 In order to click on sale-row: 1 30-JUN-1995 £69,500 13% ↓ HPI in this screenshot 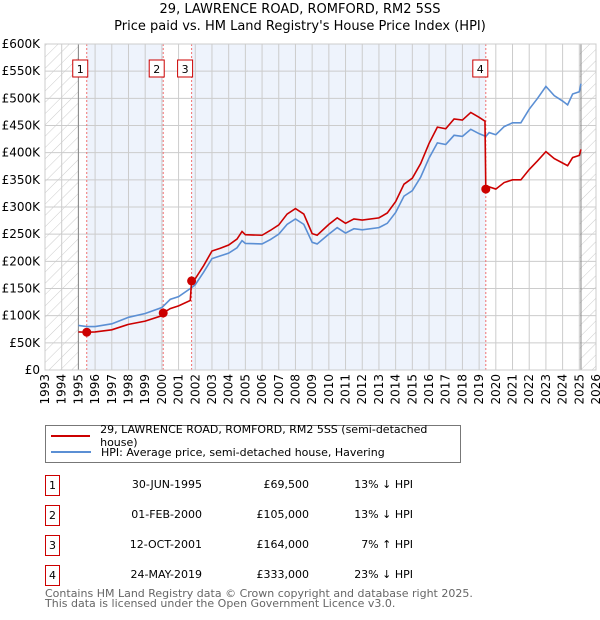, I will do `click(245, 485)`.